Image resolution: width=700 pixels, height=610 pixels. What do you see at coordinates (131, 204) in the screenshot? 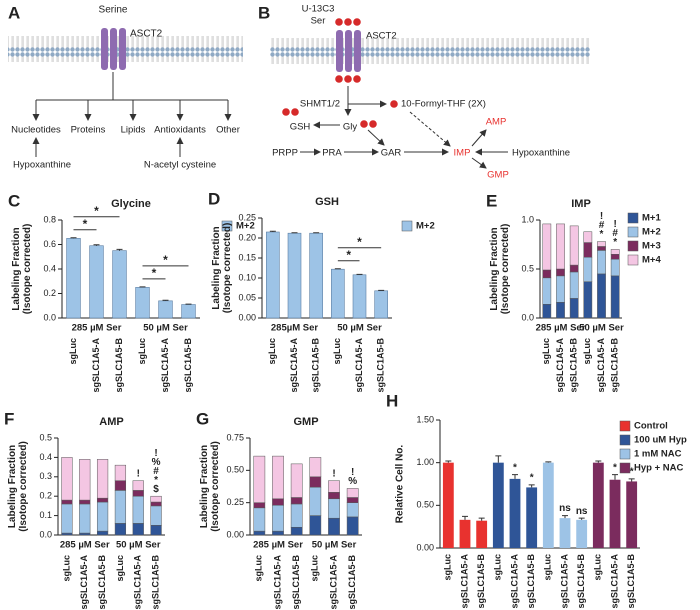
I see `chart-title: Glycine` at bounding box center [131, 204].